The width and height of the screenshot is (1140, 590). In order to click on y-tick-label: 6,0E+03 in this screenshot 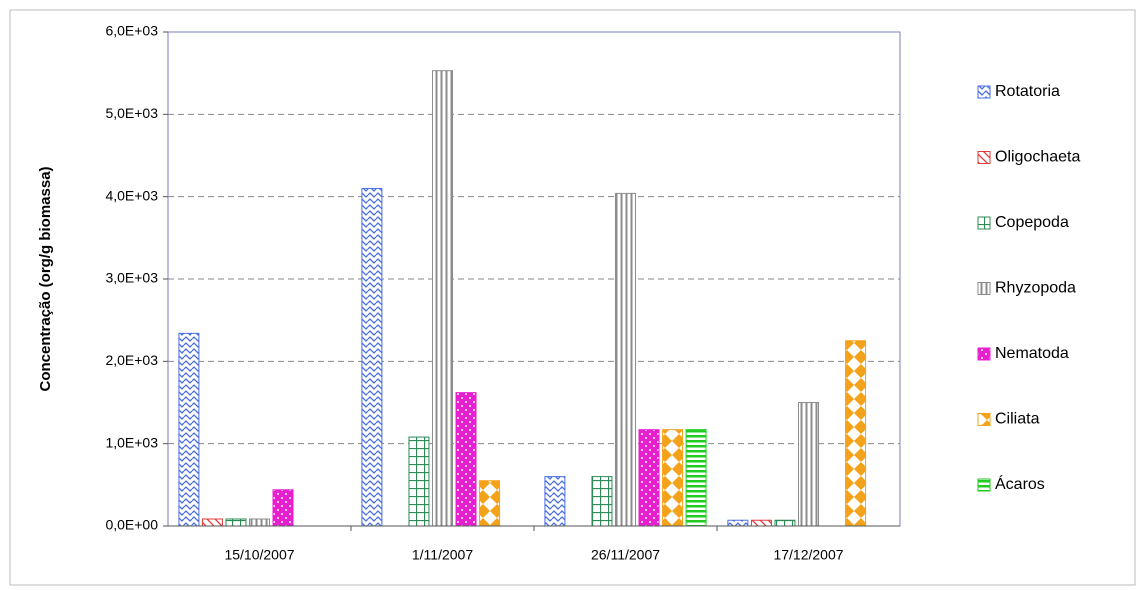, I will do `click(131, 31)`.